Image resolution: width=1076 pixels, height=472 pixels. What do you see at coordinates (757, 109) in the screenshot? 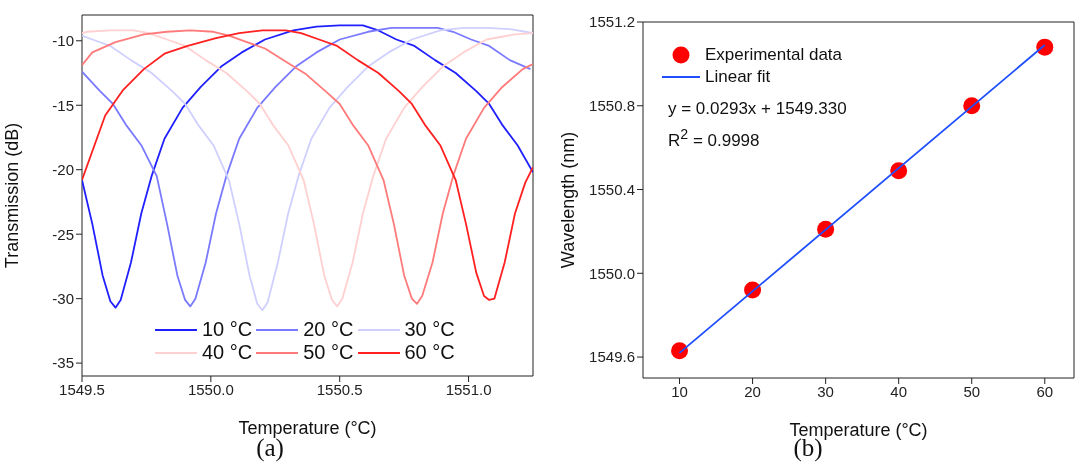
I see `annotation: y = 0.0293x + 1549.330` at bounding box center [757, 109].